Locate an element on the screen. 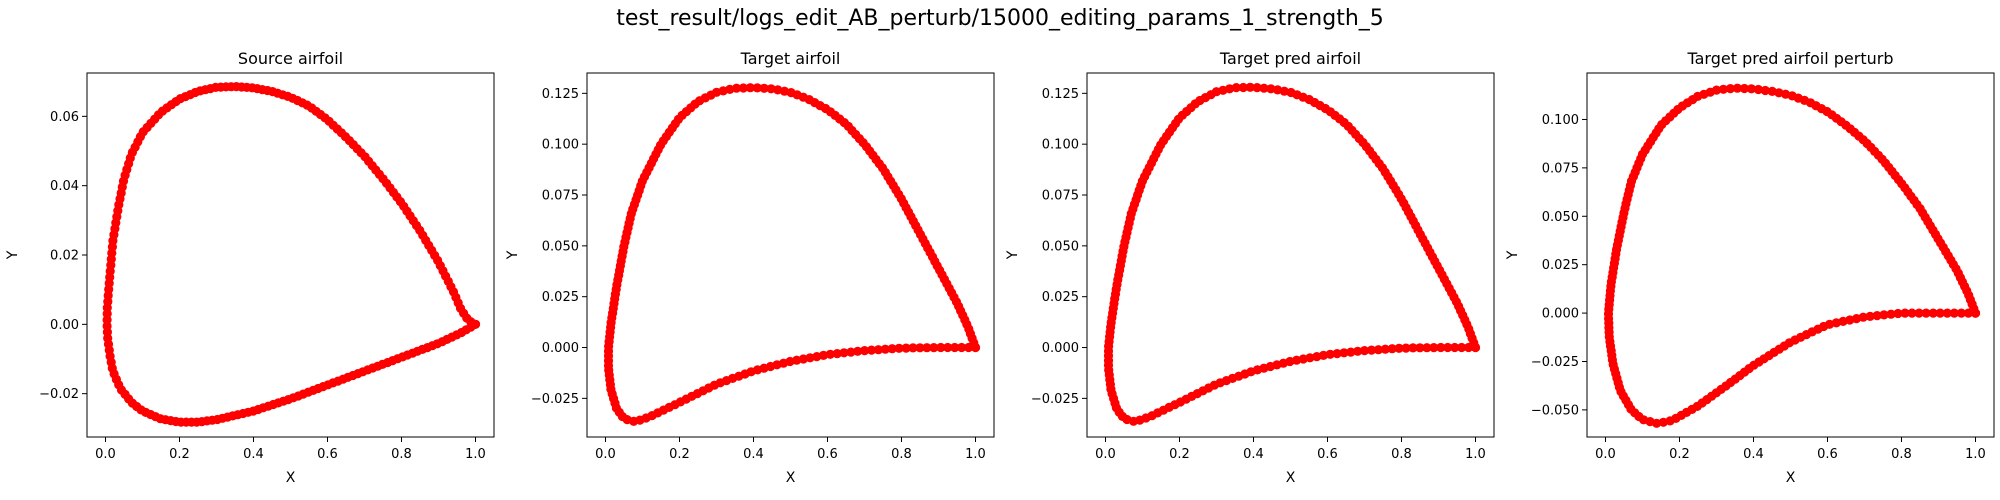  y-tick-label: 0.04 is located at coordinates (64, 186).